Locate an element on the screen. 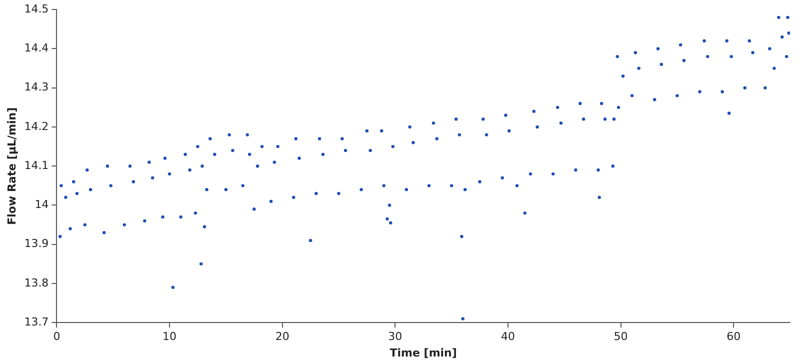 The height and width of the screenshot is (360, 800). y-tick-label: 14.3 is located at coordinates (36, 87).